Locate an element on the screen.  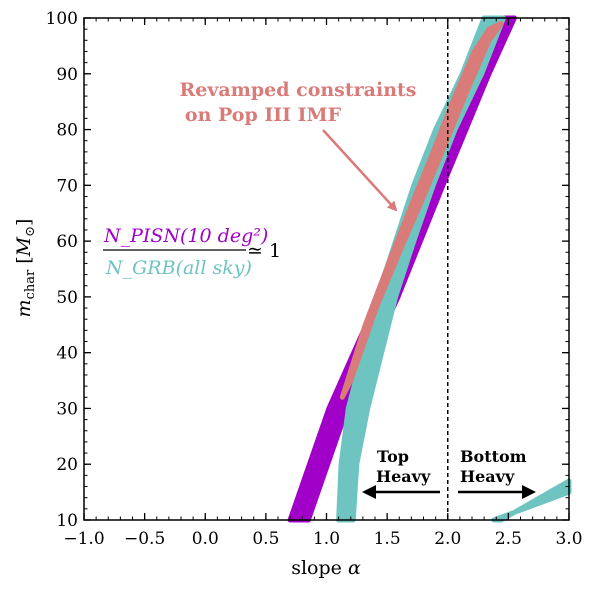
bottom-heavy-line1: Bottom is located at coordinates (493, 456).